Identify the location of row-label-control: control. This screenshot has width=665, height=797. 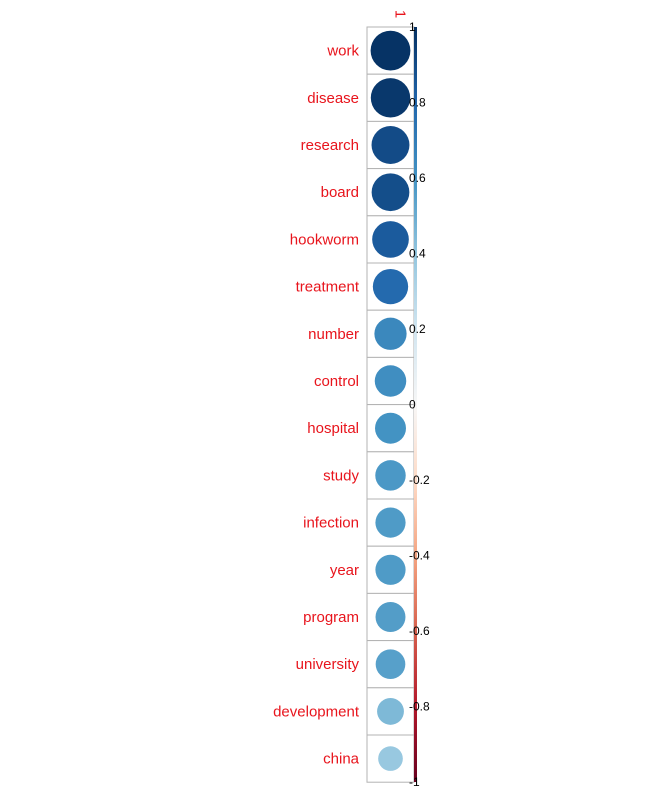
(336, 381).